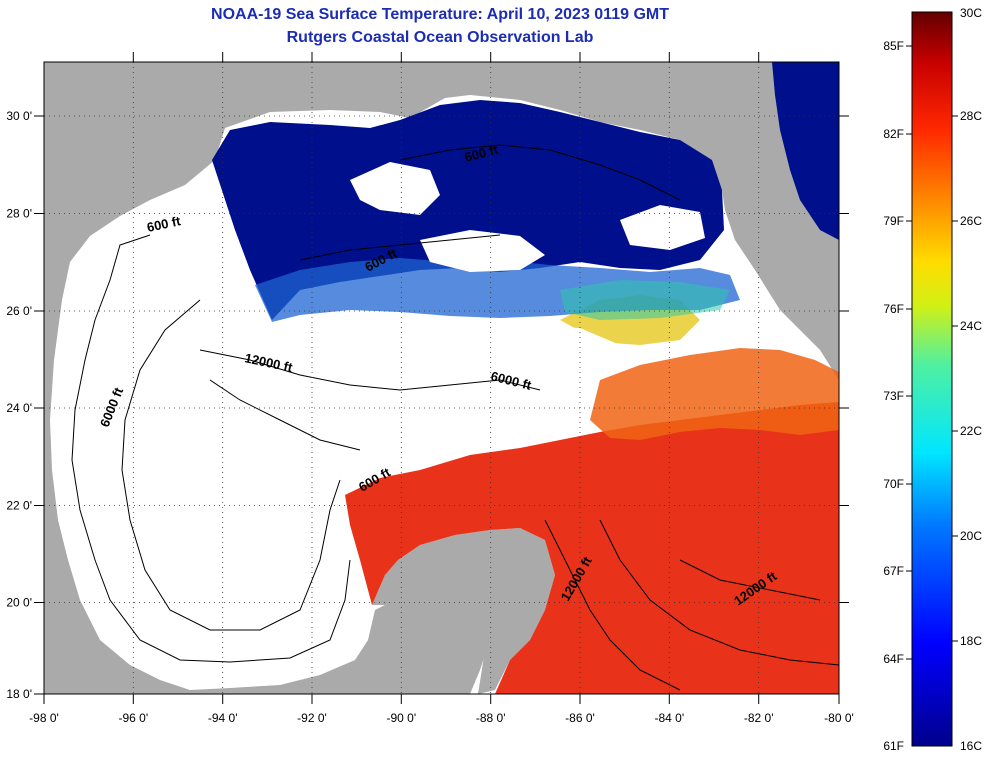 The width and height of the screenshot is (992, 761). I want to click on colorbar-celsius-label: 22C, so click(971, 431).